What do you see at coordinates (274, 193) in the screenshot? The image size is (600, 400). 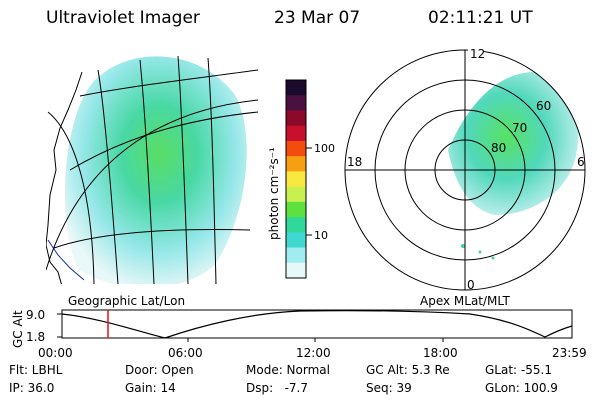 I see `colorbar-units: photon cm⁻²s⁻¹` at bounding box center [274, 193].